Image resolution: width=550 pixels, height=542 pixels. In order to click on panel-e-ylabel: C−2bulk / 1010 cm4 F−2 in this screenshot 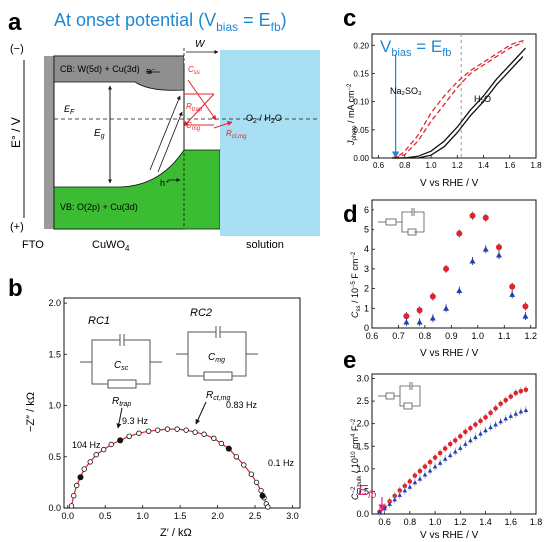, I will do `click(356, 459)`.